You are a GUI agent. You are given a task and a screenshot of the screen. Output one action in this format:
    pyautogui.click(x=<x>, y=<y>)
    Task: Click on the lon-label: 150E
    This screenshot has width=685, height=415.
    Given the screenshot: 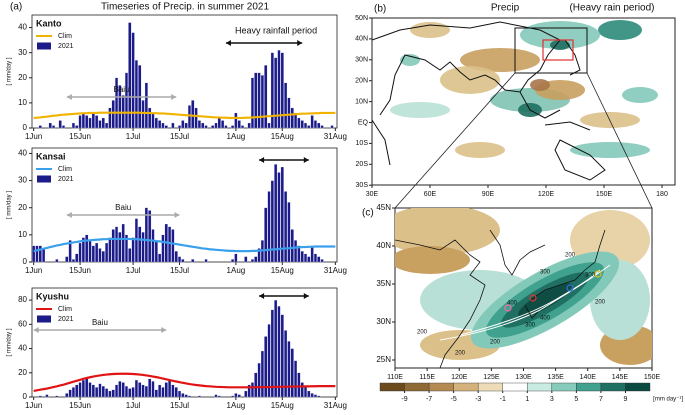 What is the action you would take?
    pyautogui.click(x=604, y=194)
    